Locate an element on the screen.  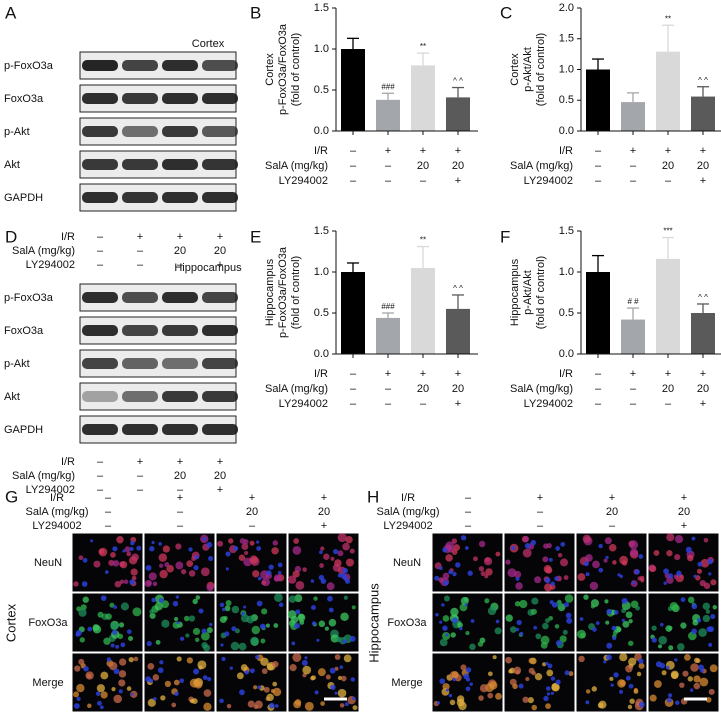
panel-letter: C is located at coordinates (506, 12).